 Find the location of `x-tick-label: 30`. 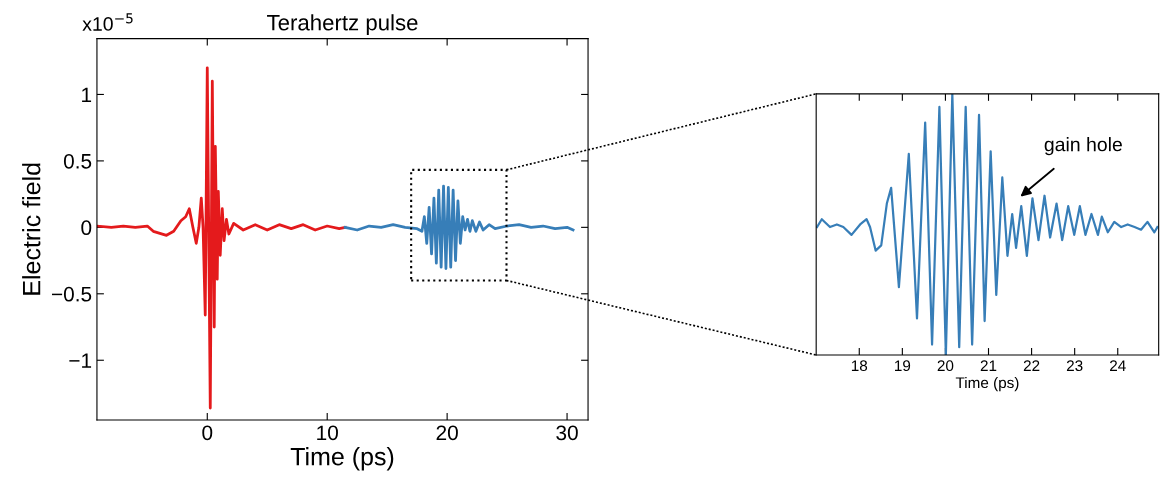

x-tick-label: 30 is located at coordinates (567, 433).